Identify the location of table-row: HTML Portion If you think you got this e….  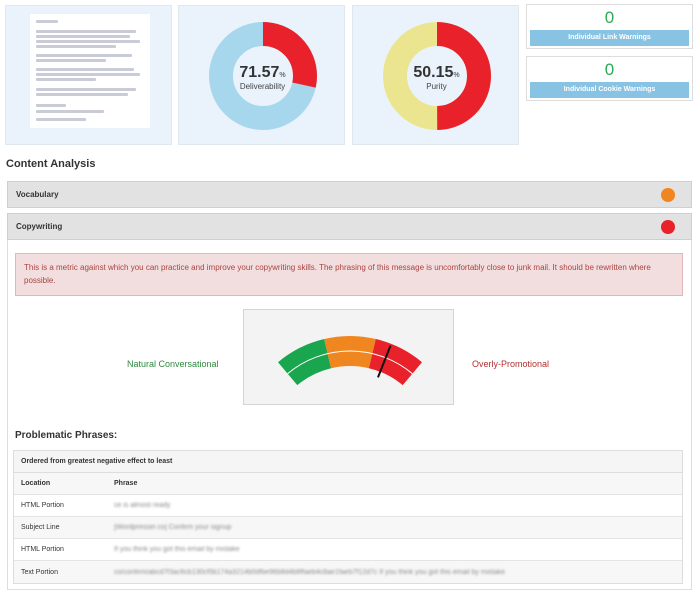
(348, 550).